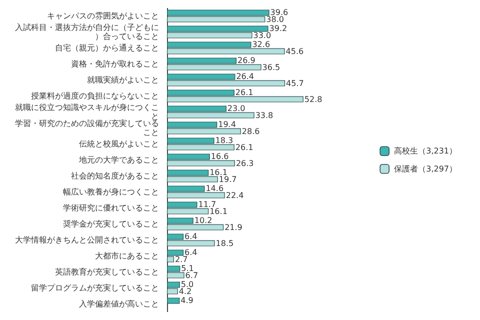 The width and height of the screenshot is (480, 320). What do you see at coordinates (119, 144) in the screenshot?
I see `y-tick-label: 伝統と校風がよいこと` at bounding box center [119, 144].